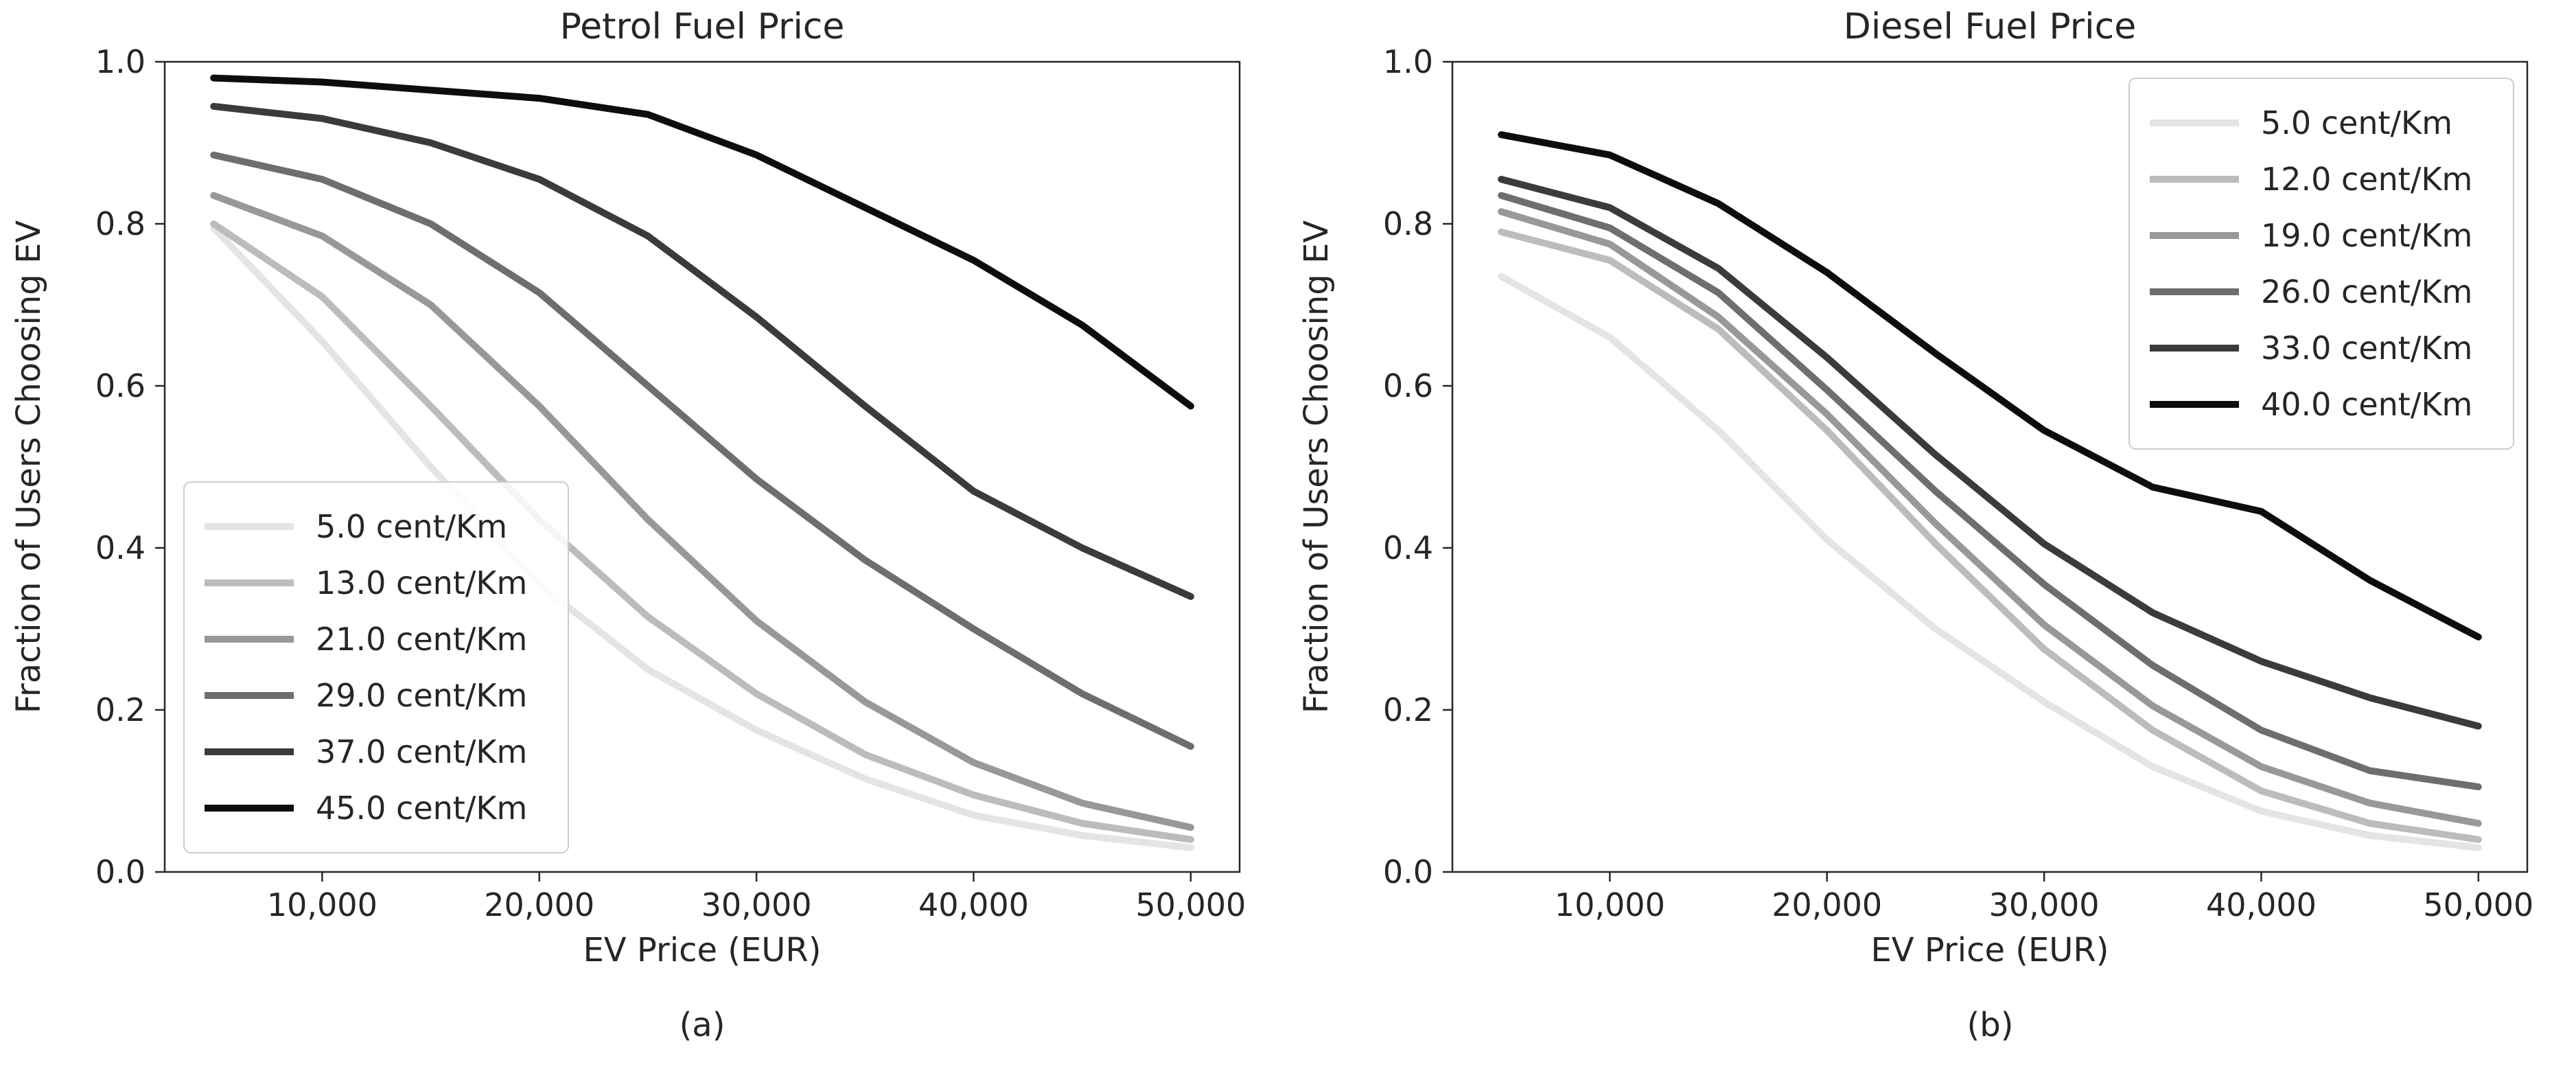 This screenshot has height=1069, width=2576. I want to click on legend-label: 19.0 cent/Km, so click(2366, 235).